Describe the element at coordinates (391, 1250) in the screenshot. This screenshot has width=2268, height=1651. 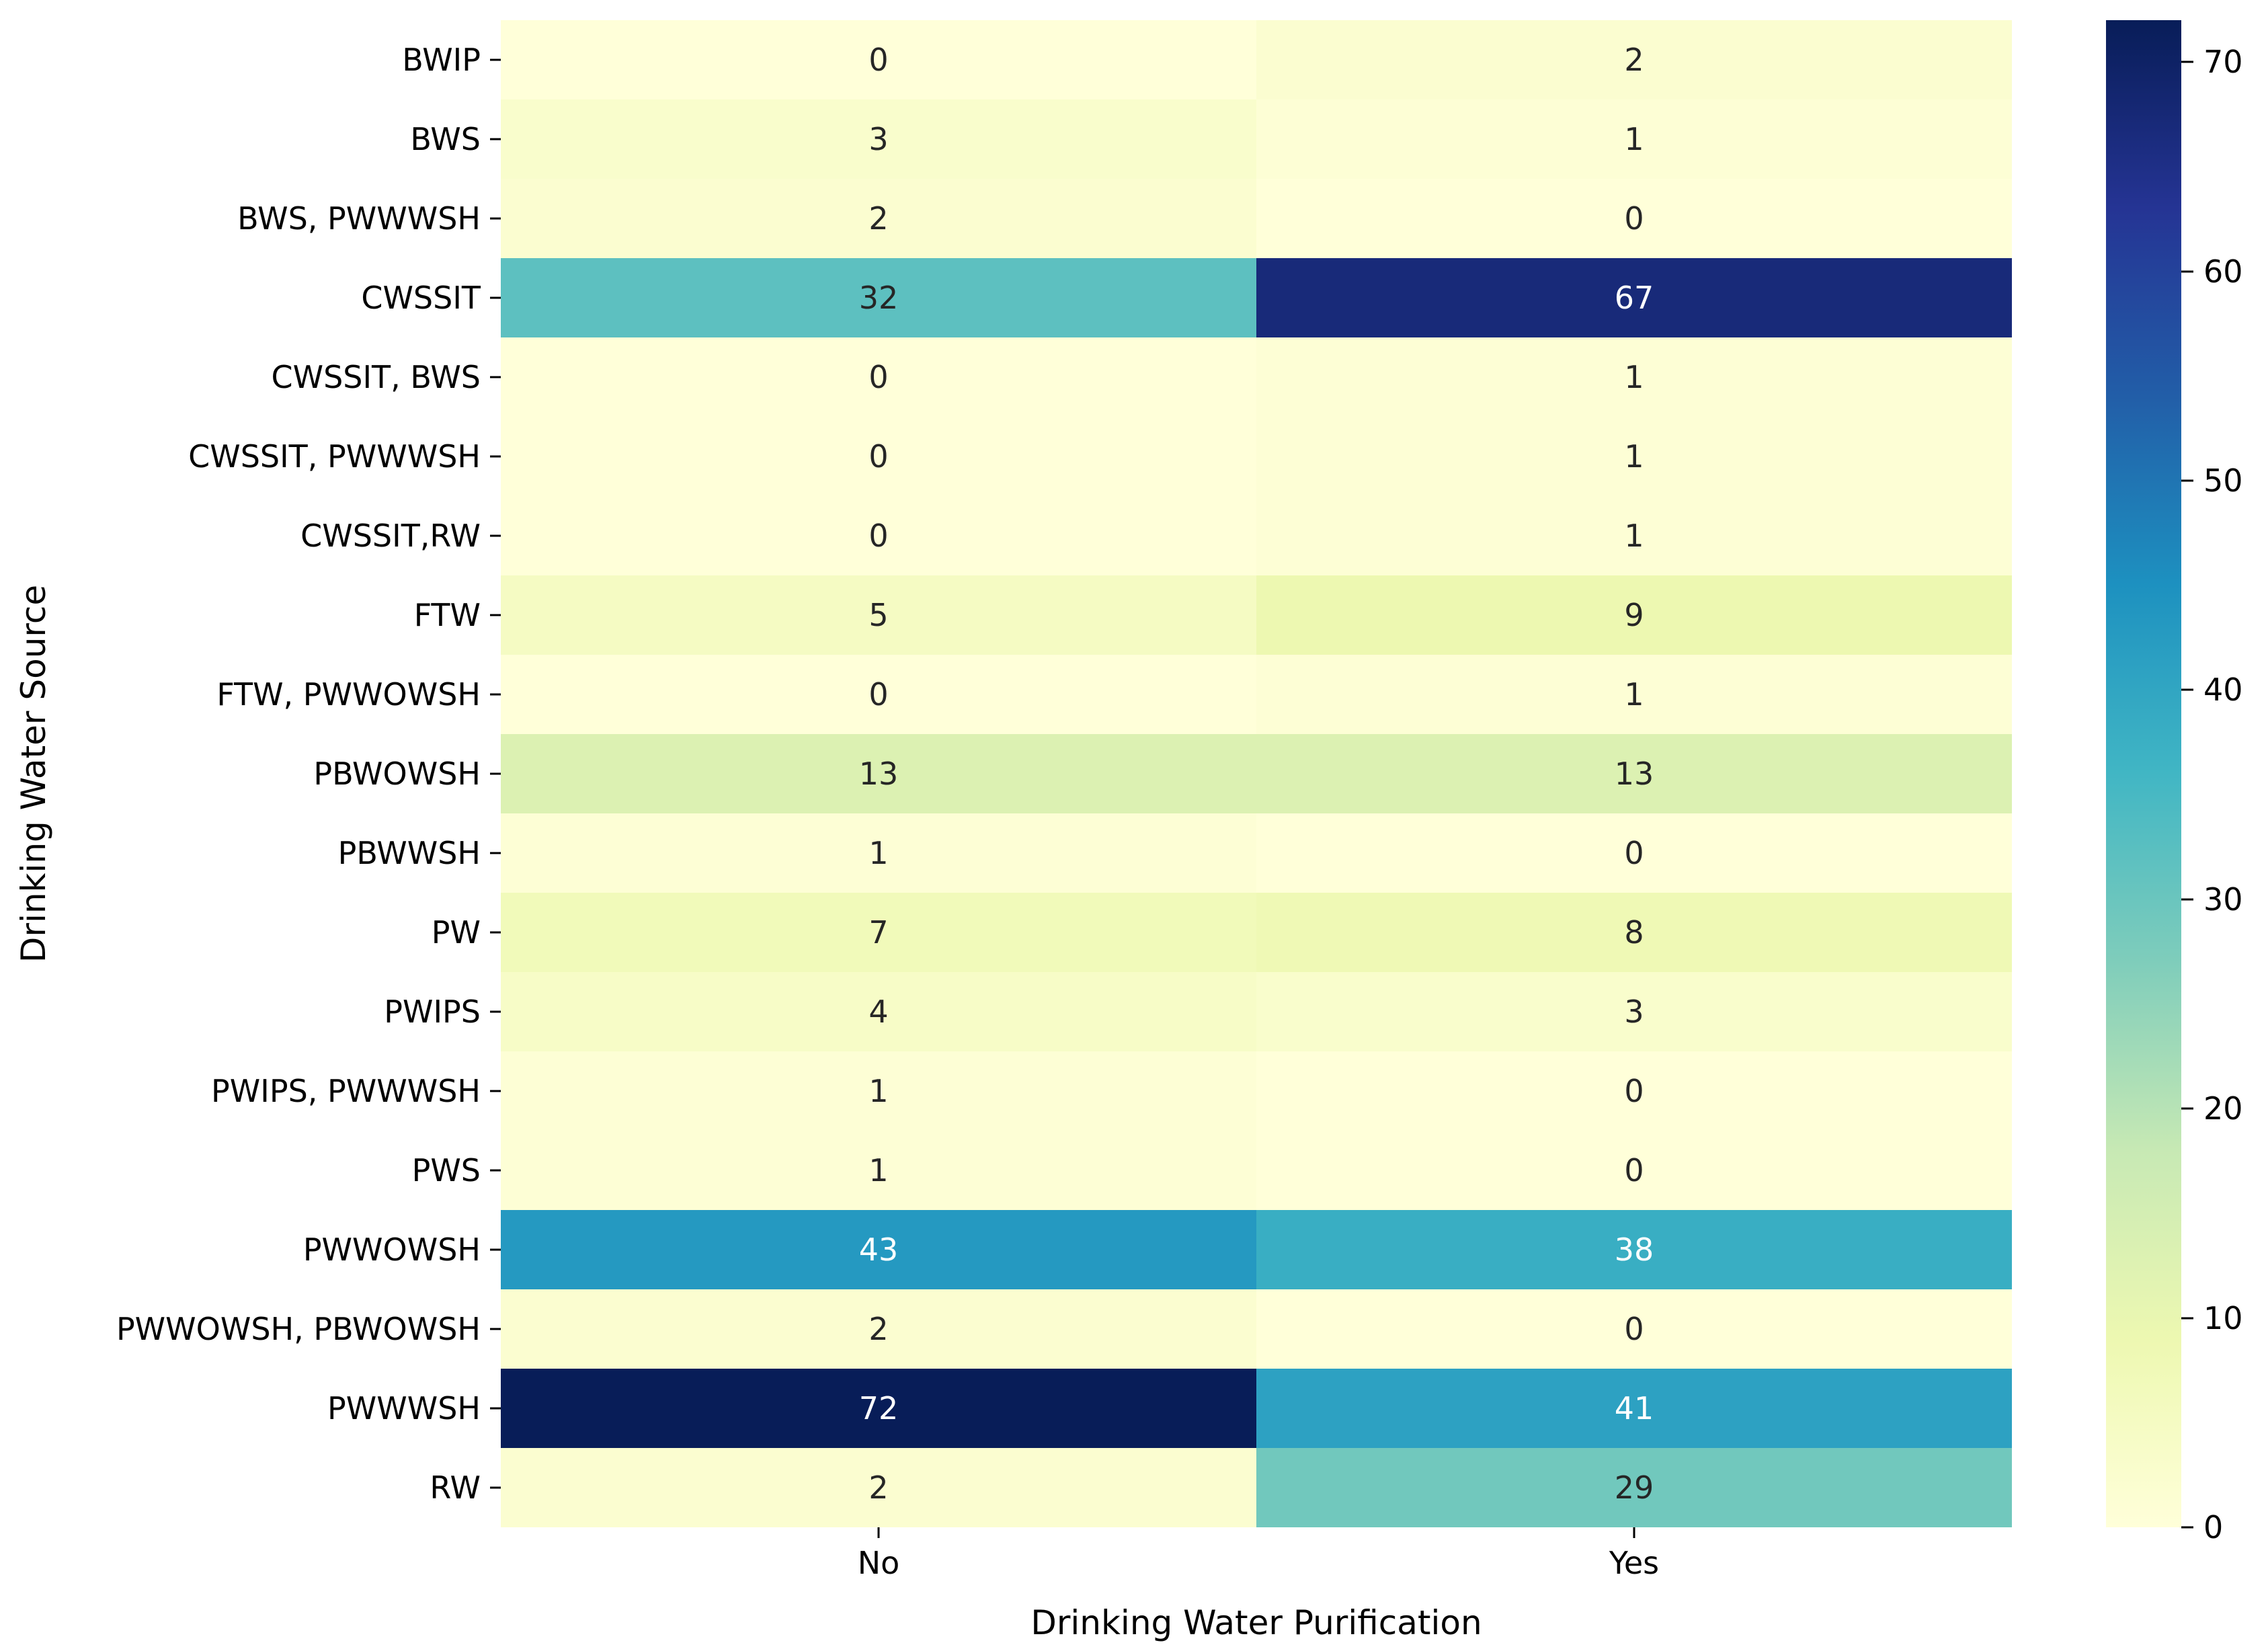
I see `y-tick-label: PWWOWSH` at that location.